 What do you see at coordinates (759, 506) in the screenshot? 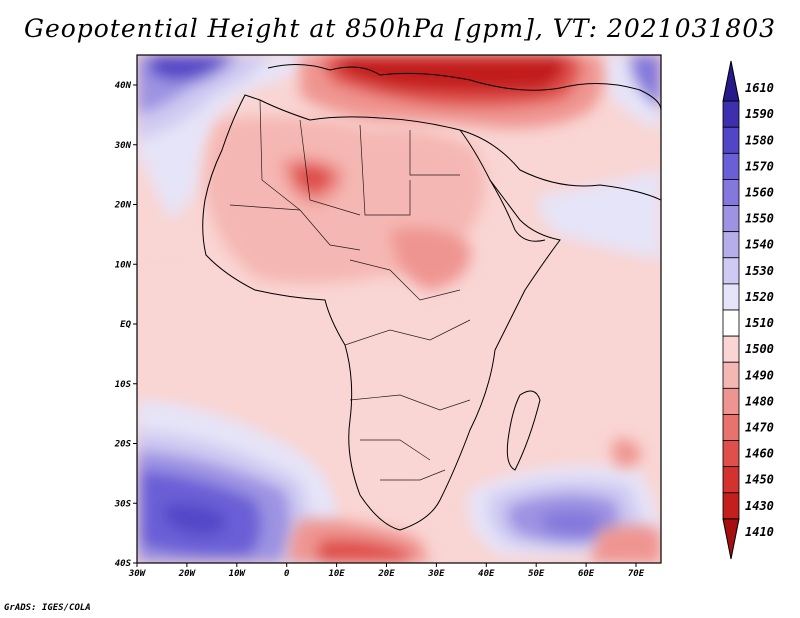
I see `colorbar-label: 1430` at bounding box center [759, 506].